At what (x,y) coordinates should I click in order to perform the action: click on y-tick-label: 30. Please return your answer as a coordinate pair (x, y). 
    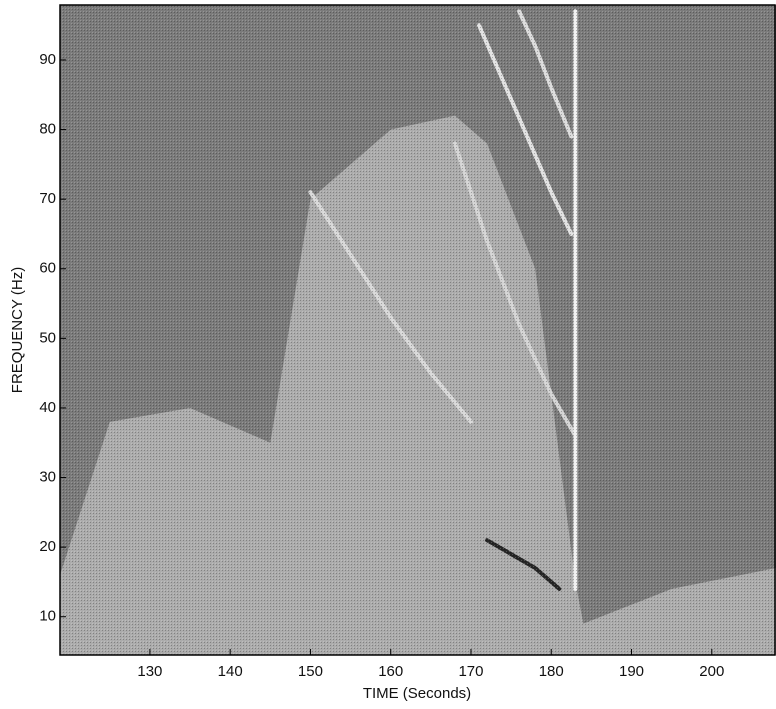
    Looking at the image, I should click on (47, 477).